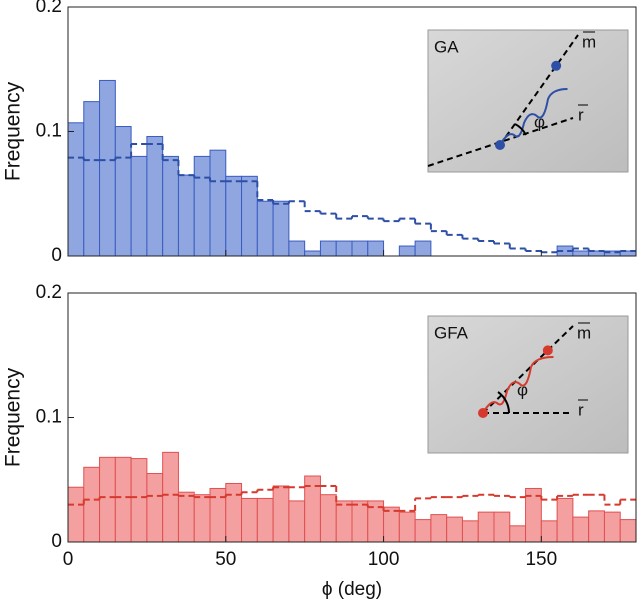 The height and width of the screenshot is (604, 637). What do you see at coordinates (68, 559) in the screenshot?
I see `x-tick-label: 0` at bounding box center [68, 559].